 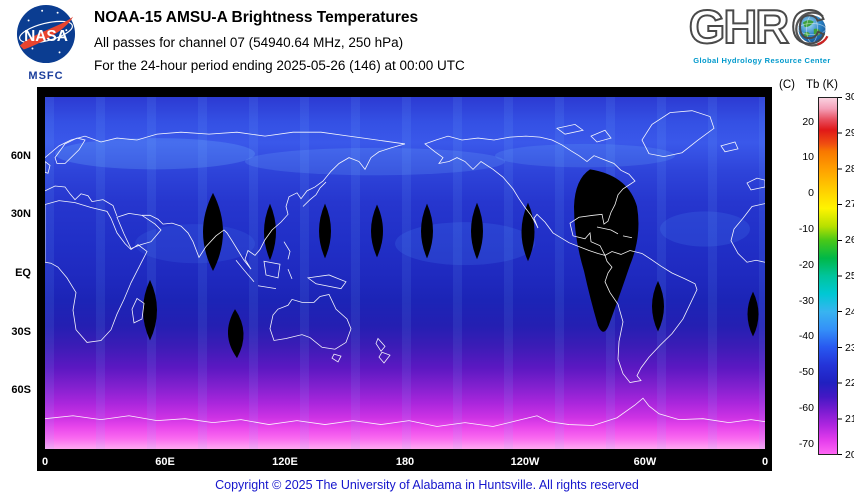 I want to click on lat-tick: 60S, so click(x=21, y=390).